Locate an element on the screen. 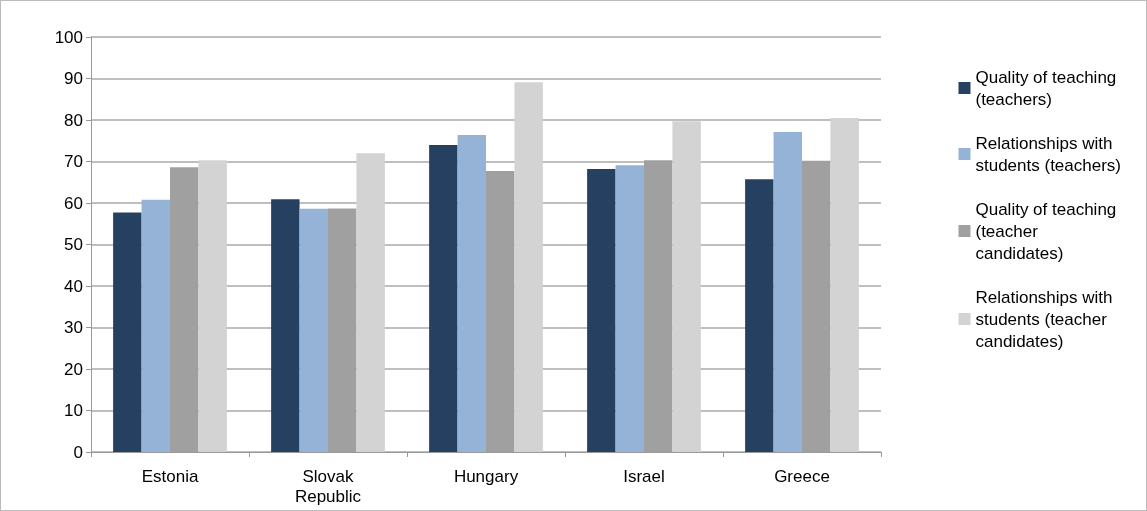  legend-label: Quality of teaching (teacher candidates) is located at coordinates (1046, 231).